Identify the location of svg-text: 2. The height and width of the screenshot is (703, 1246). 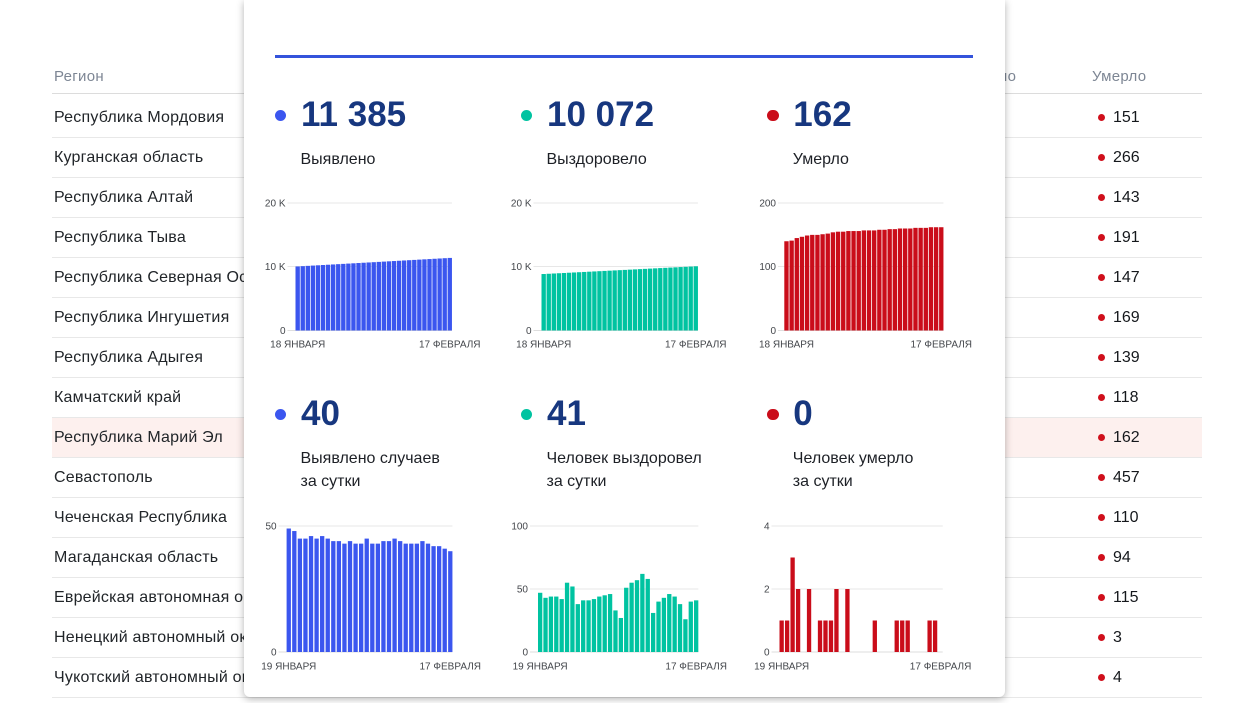
(767, 590).